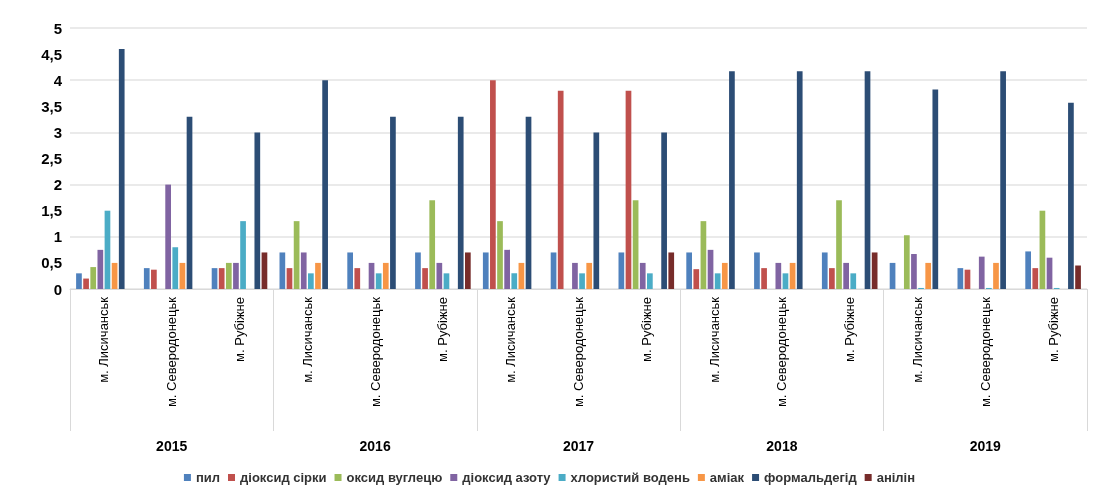 The height and width of the screenshot is (497, 1099). Describe the element at coordinates (58, 80) in the screenshot. I see `y-tick-label: 4` at that location.